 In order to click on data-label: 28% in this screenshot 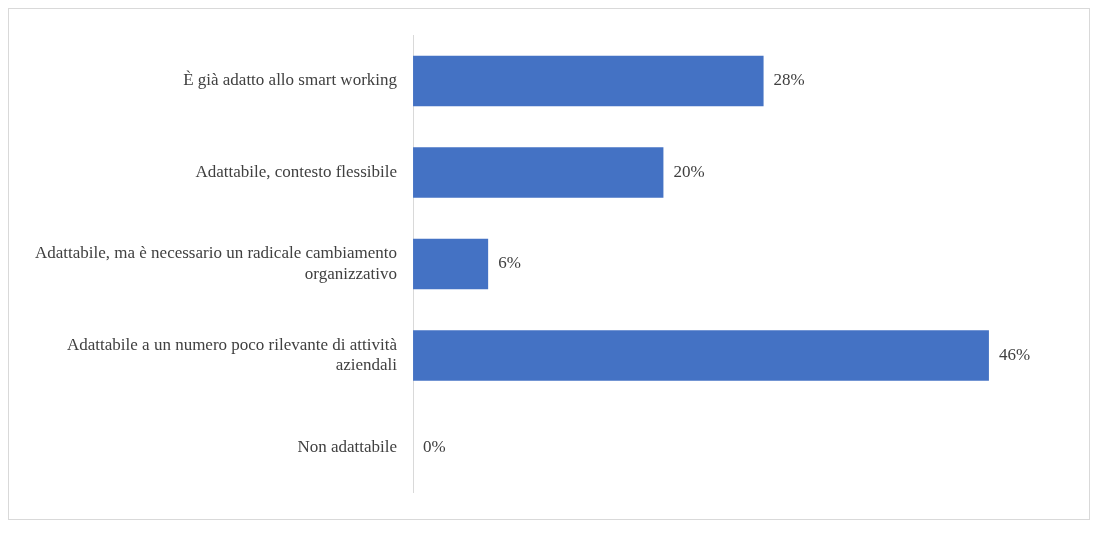, I will do `click(789, 80)`.